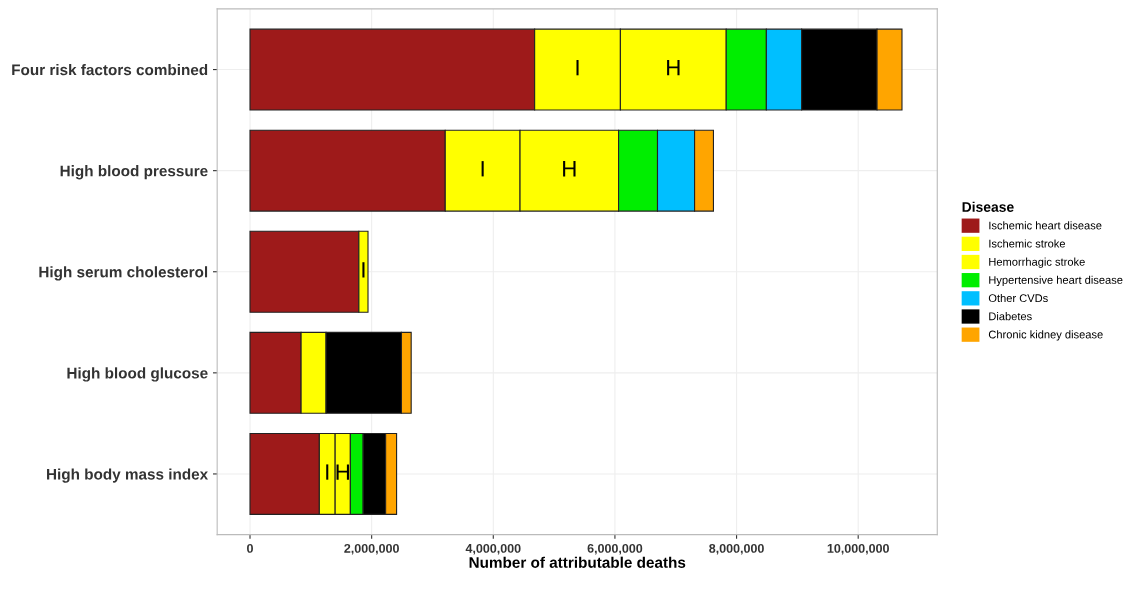 Image resolution: width=1143 pixels, height=594 pixels. I want to click on x-tick-label: 2,000,000, so click(371, 549).